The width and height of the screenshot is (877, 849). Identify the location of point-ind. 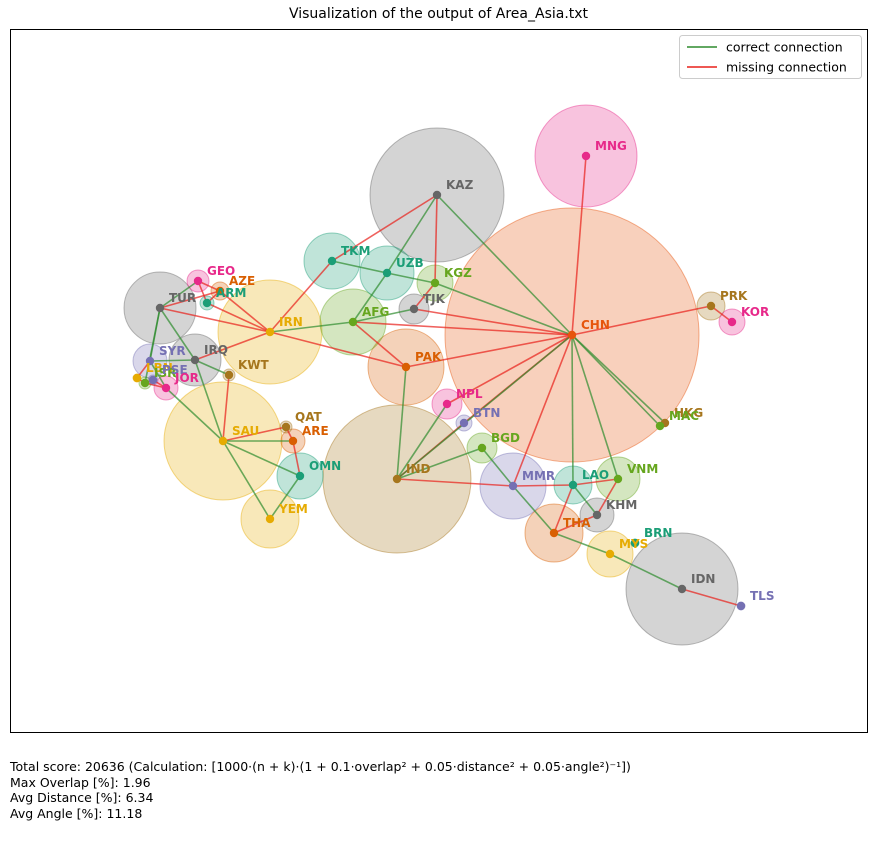
(397, 479).